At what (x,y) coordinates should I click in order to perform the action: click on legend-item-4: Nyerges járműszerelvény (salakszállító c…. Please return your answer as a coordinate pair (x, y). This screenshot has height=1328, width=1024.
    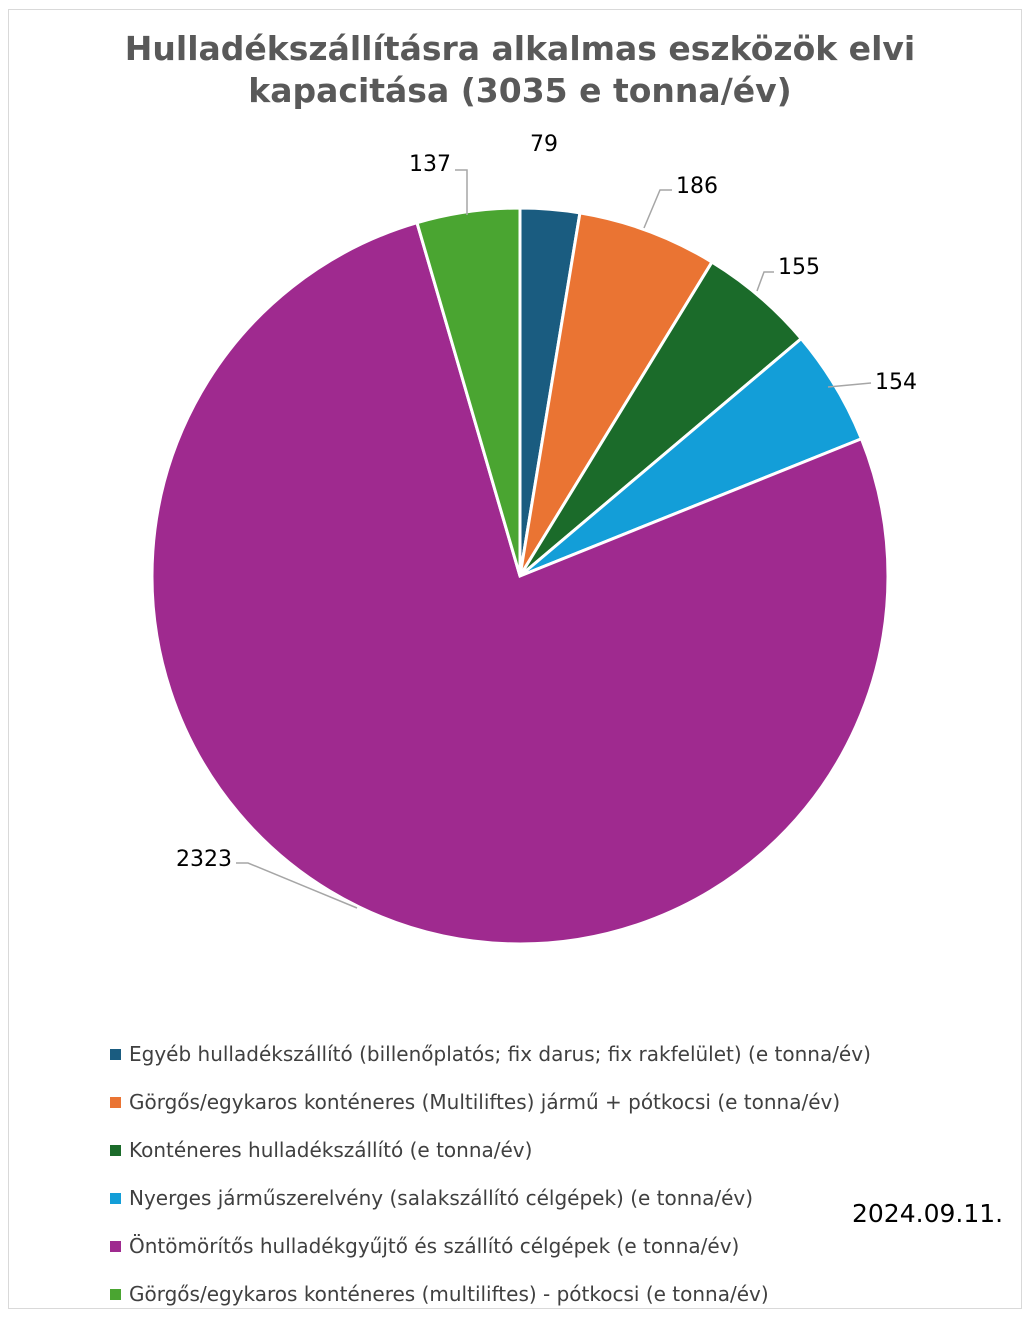
    Looking at the image, I should click on (490, 1198).